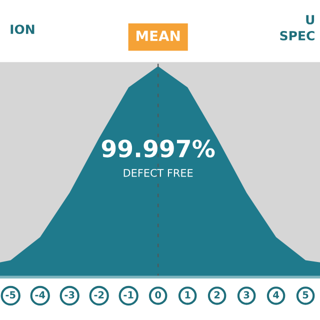 This screenshot has width=320, height=320. What do you see at coordinates (297, 35) in the screenshot?
I see `text: SPEC` at bounding box center [297, 35].